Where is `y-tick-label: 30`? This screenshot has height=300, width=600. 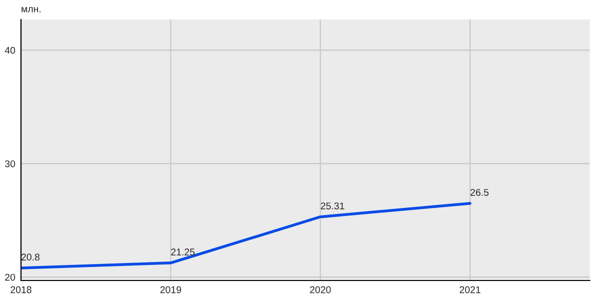
y-tick-label: 30 is located at coordinates (10, 164).